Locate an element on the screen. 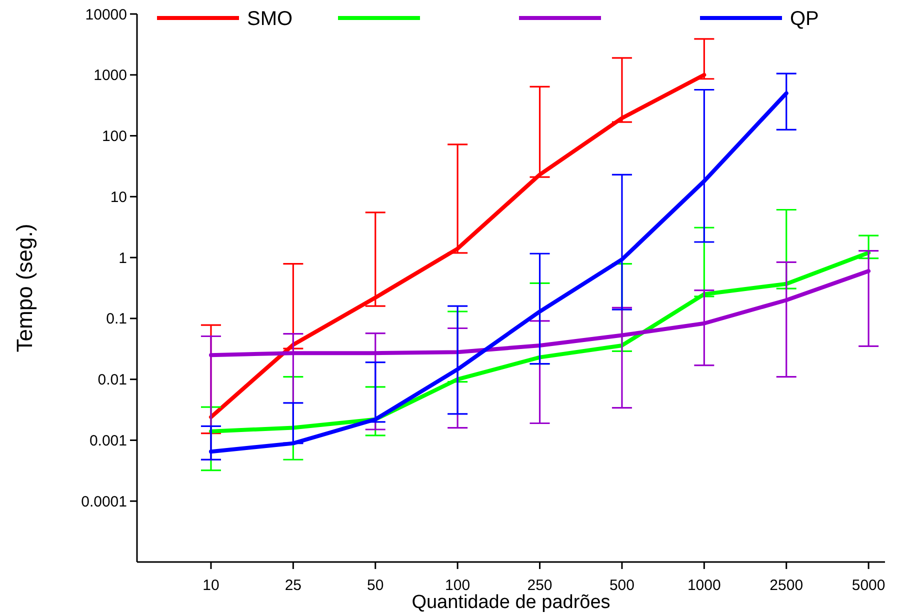 This screenshot has width=901, height=614. x-tick-label: 5000 is located at coordinates (869, 585).